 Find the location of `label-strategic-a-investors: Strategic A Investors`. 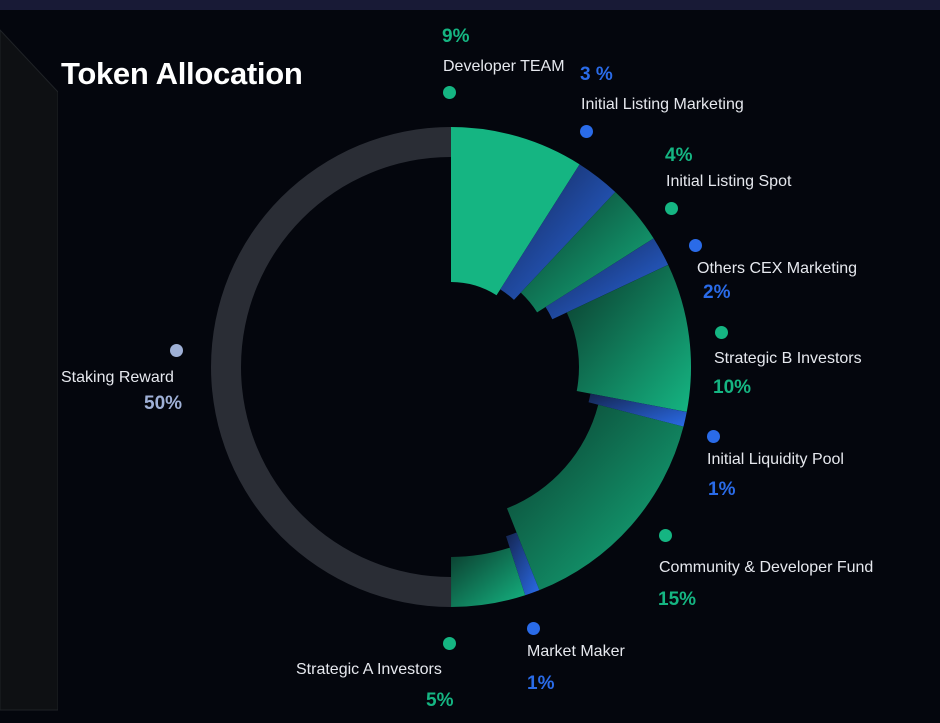

label-strategic-a-investors: Strategic A Investors is located at coordinates (369, 669).